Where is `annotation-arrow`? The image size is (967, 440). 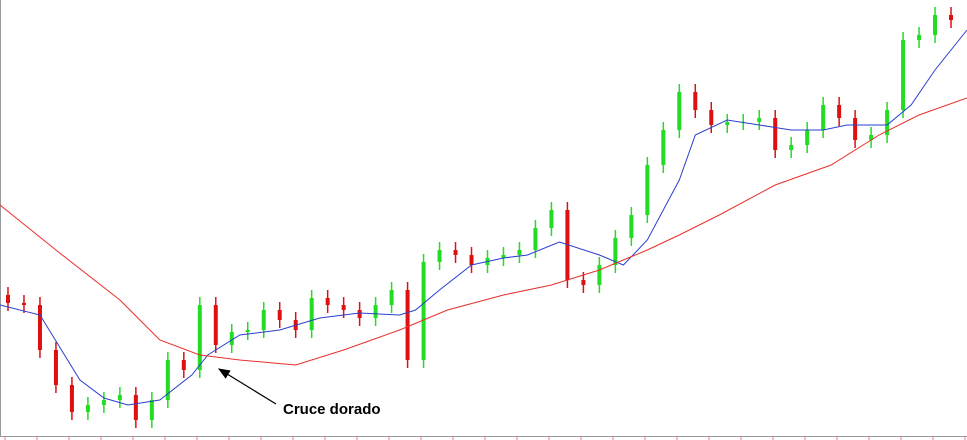
annotation-arrow is located at coordinates (247, 386).